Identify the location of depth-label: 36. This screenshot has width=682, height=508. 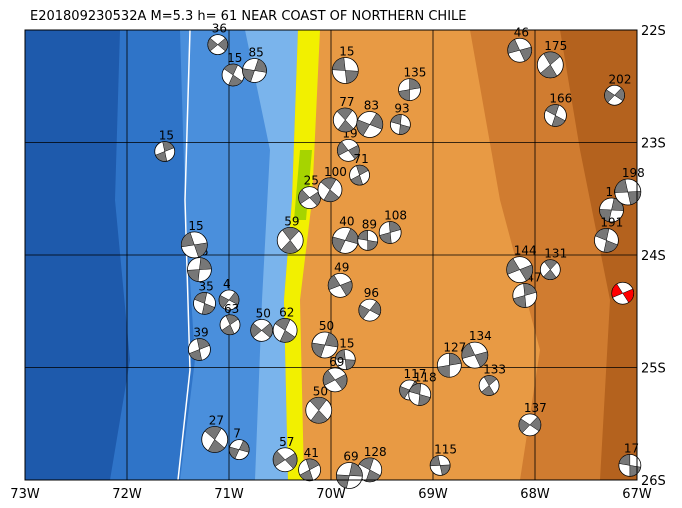
(219, 29).